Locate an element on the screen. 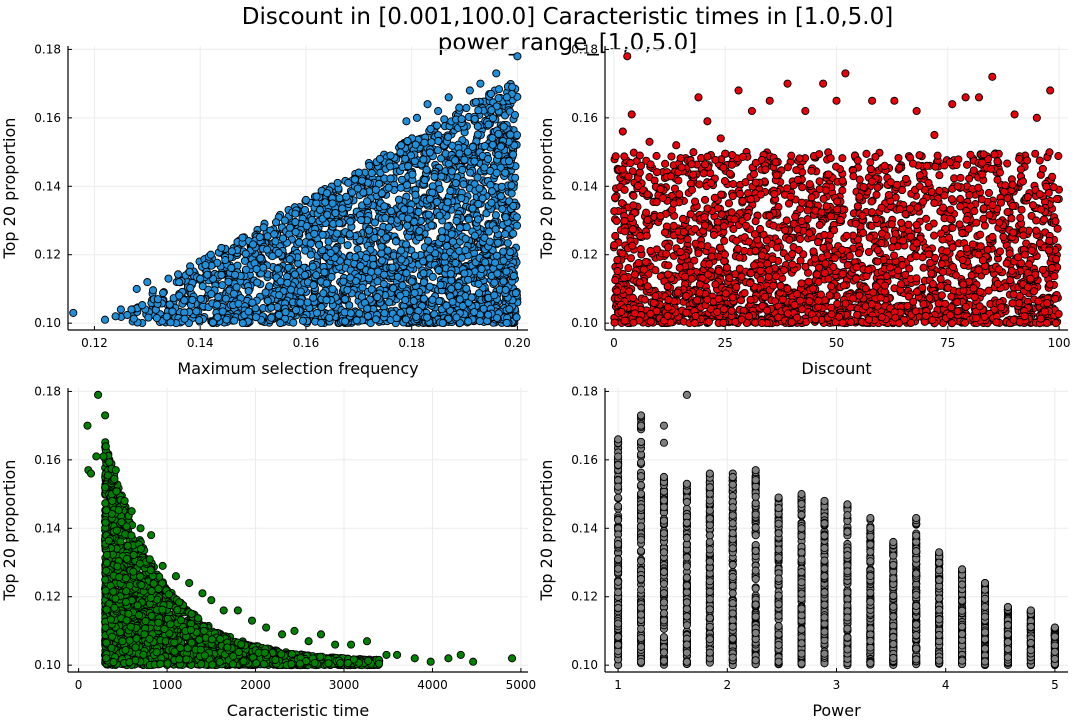 The image size is (1080, 720). y-tick-label: 0.18 is located at coordinates (47, 49).